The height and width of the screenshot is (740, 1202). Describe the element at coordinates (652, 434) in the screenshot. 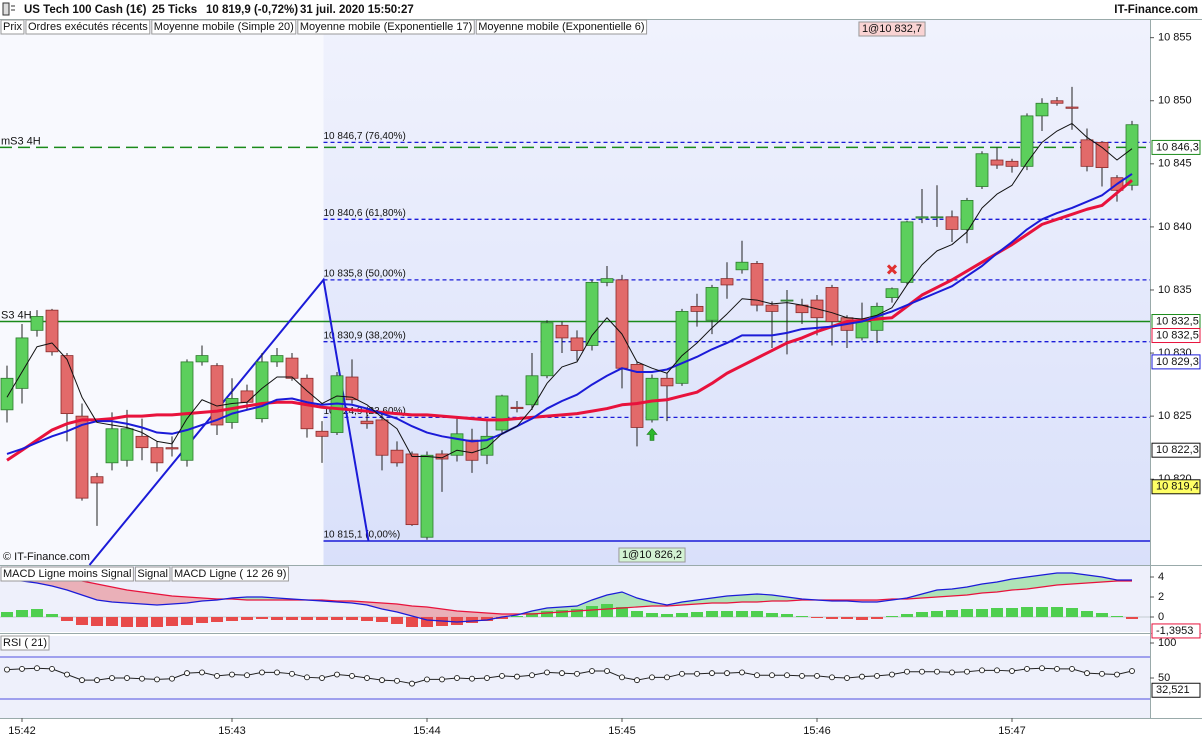

I see `order-marker` at that location.